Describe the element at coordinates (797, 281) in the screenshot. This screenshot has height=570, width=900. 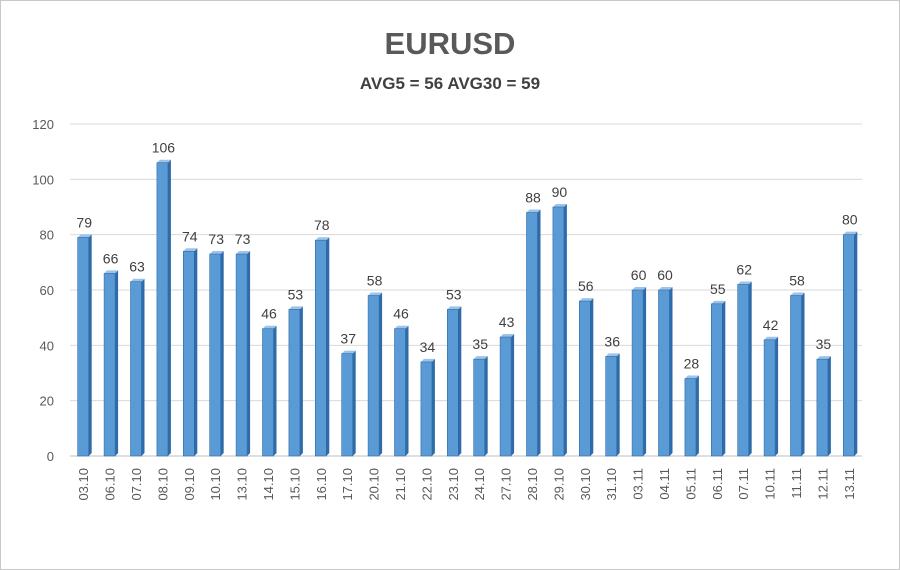
I see `data-label-11.11: 58` at that location.